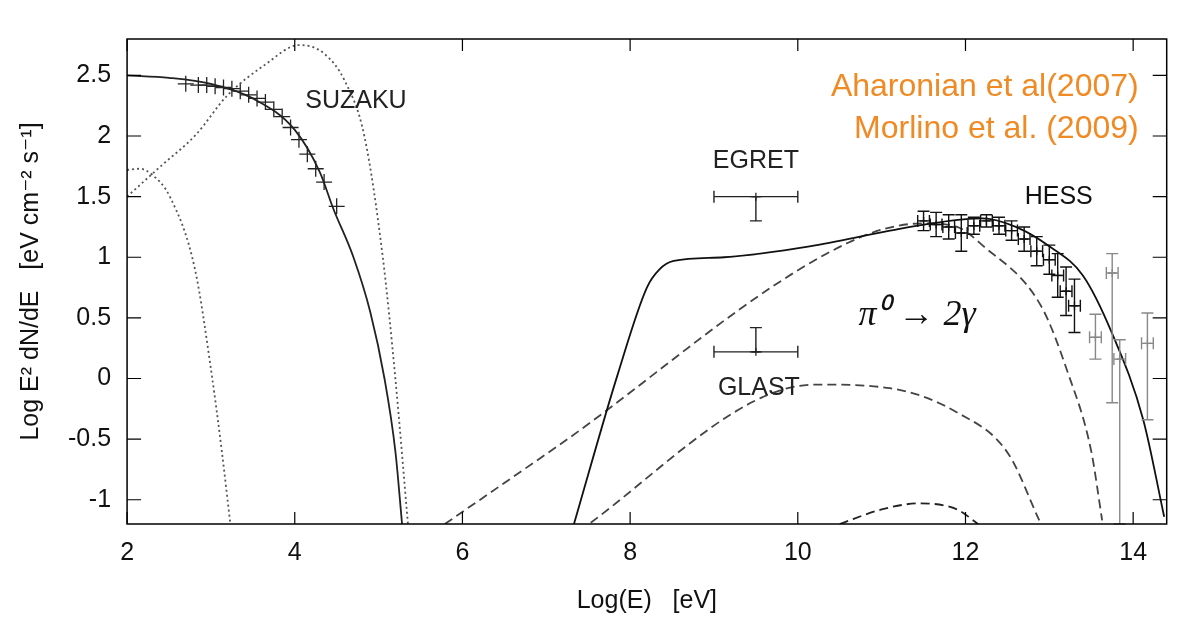  What do you see at coordinates (94, 194) in the screenshot?
I see `y-tick-label: 1.5` at bounding box center [94, 194].